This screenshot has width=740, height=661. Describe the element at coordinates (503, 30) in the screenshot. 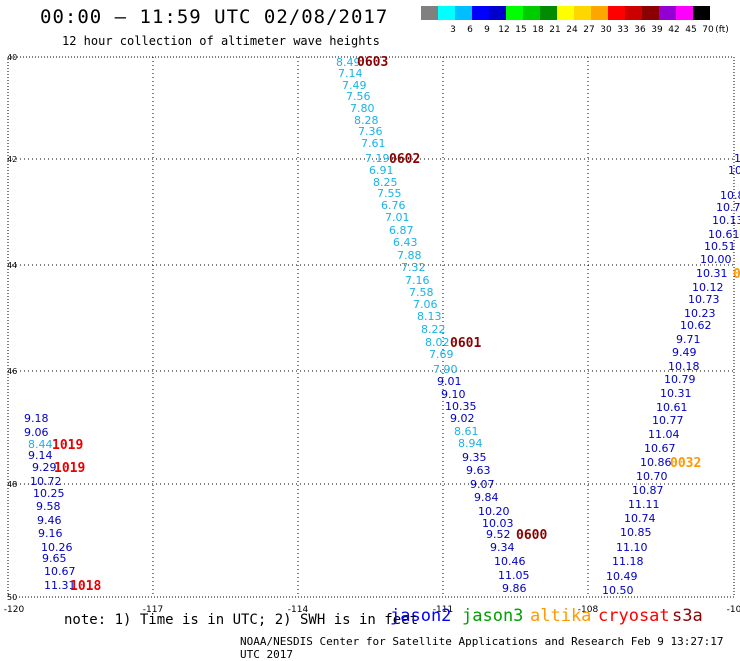

I see `colorbar-label-12: 12` at that location.